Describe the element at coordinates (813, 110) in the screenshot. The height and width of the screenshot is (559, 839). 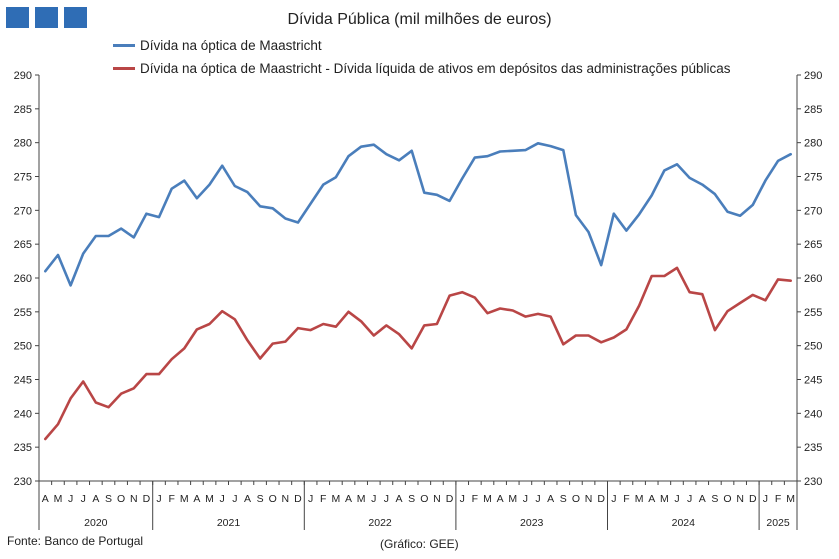
I see `y-tick-label-right: 285` at that location.